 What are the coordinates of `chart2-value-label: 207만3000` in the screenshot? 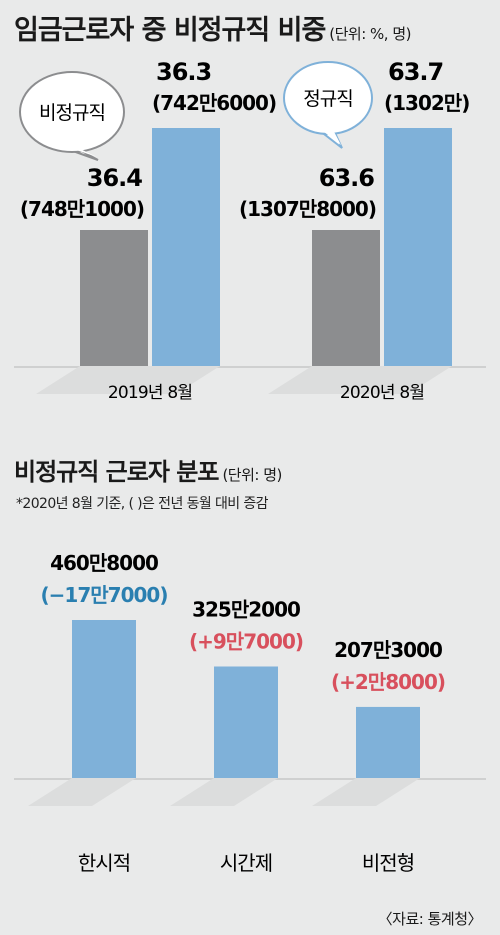 It's located at (388, 650).